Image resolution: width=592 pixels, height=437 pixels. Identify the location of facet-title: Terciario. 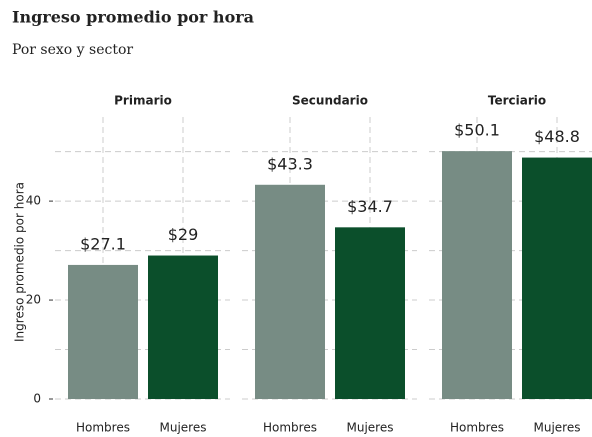
(517, 101).